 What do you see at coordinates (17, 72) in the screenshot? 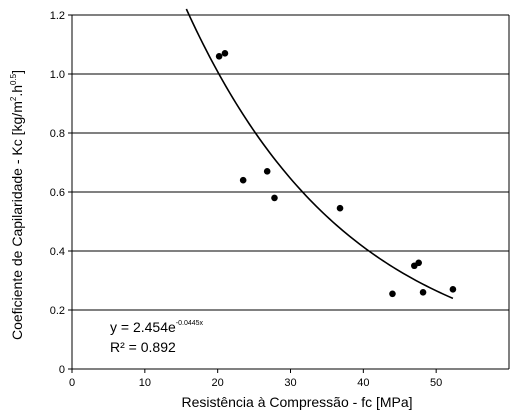
I see `y-axis-title-end: ]` at bounding box center [17, 72].